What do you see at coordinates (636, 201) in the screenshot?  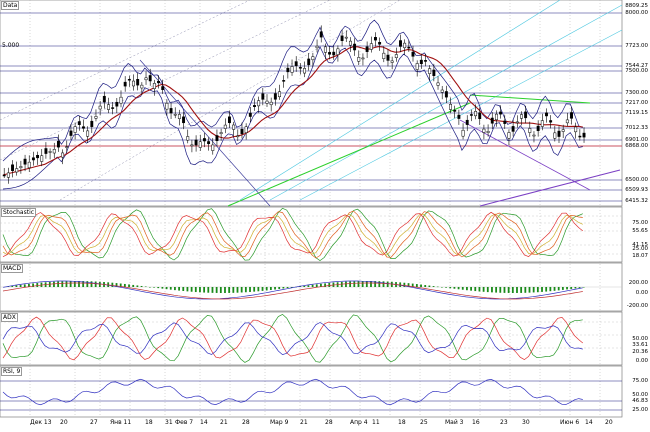 I see `price-scale-label: 6415.32` at bounding box center [636, 201].